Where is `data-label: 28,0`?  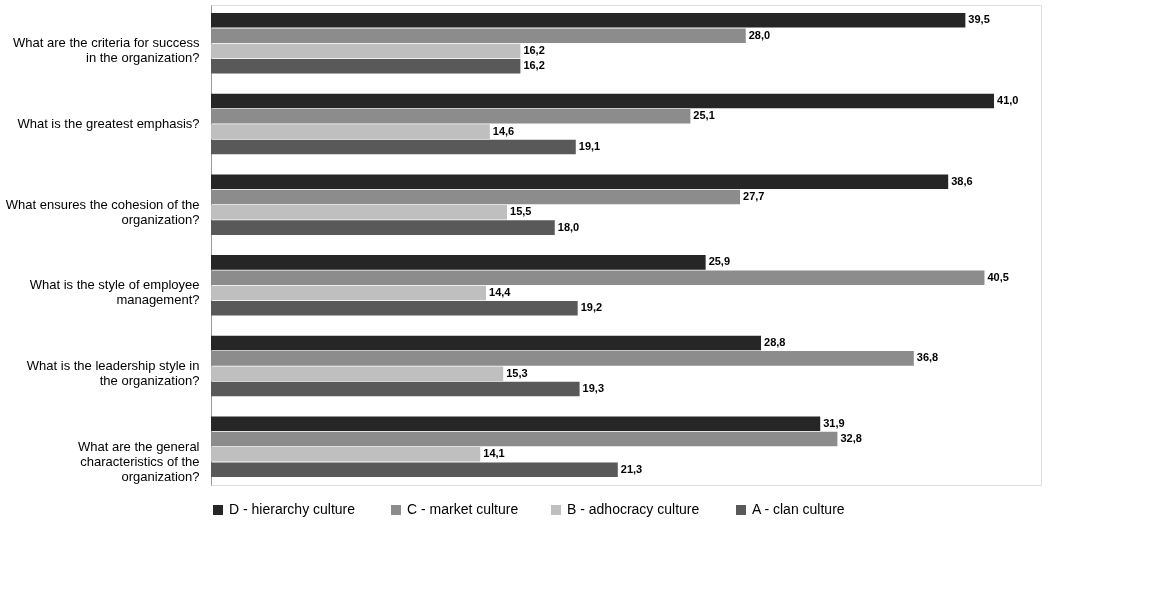
data-label: 28,0 is located at coordinates (759, 34).